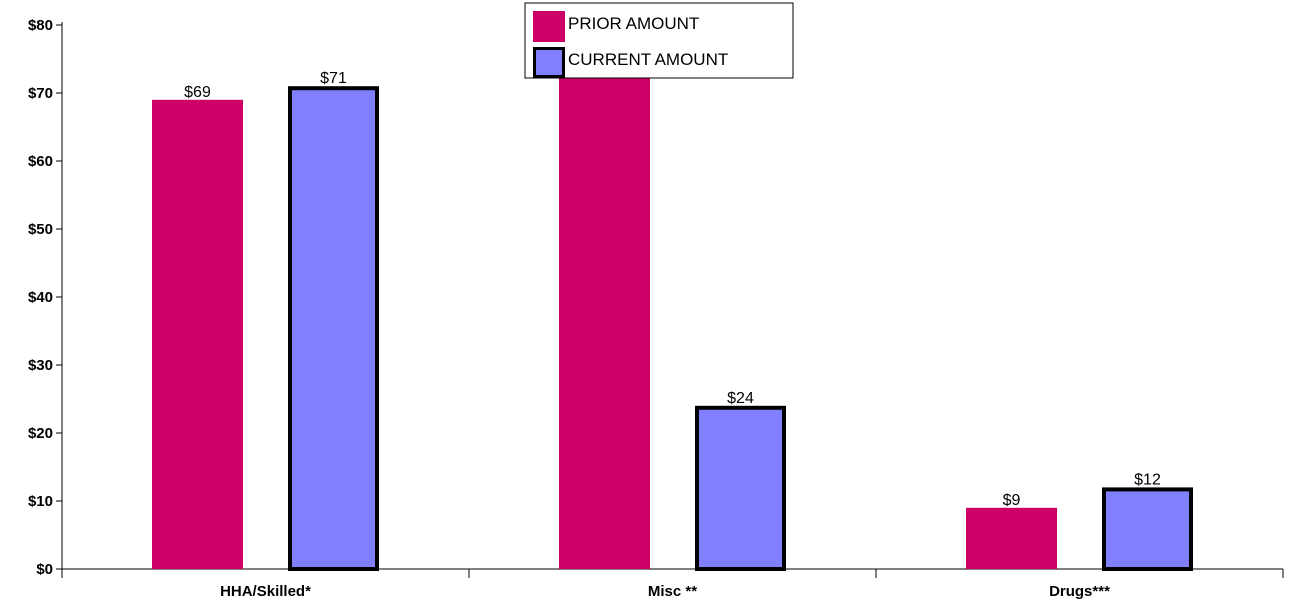 This screenshot has width=1290, height=604. What do you see at coordinates (672, 591) in the screenshot?
I see `x-tick-label: Misc **` at bounding box center [672, 591].